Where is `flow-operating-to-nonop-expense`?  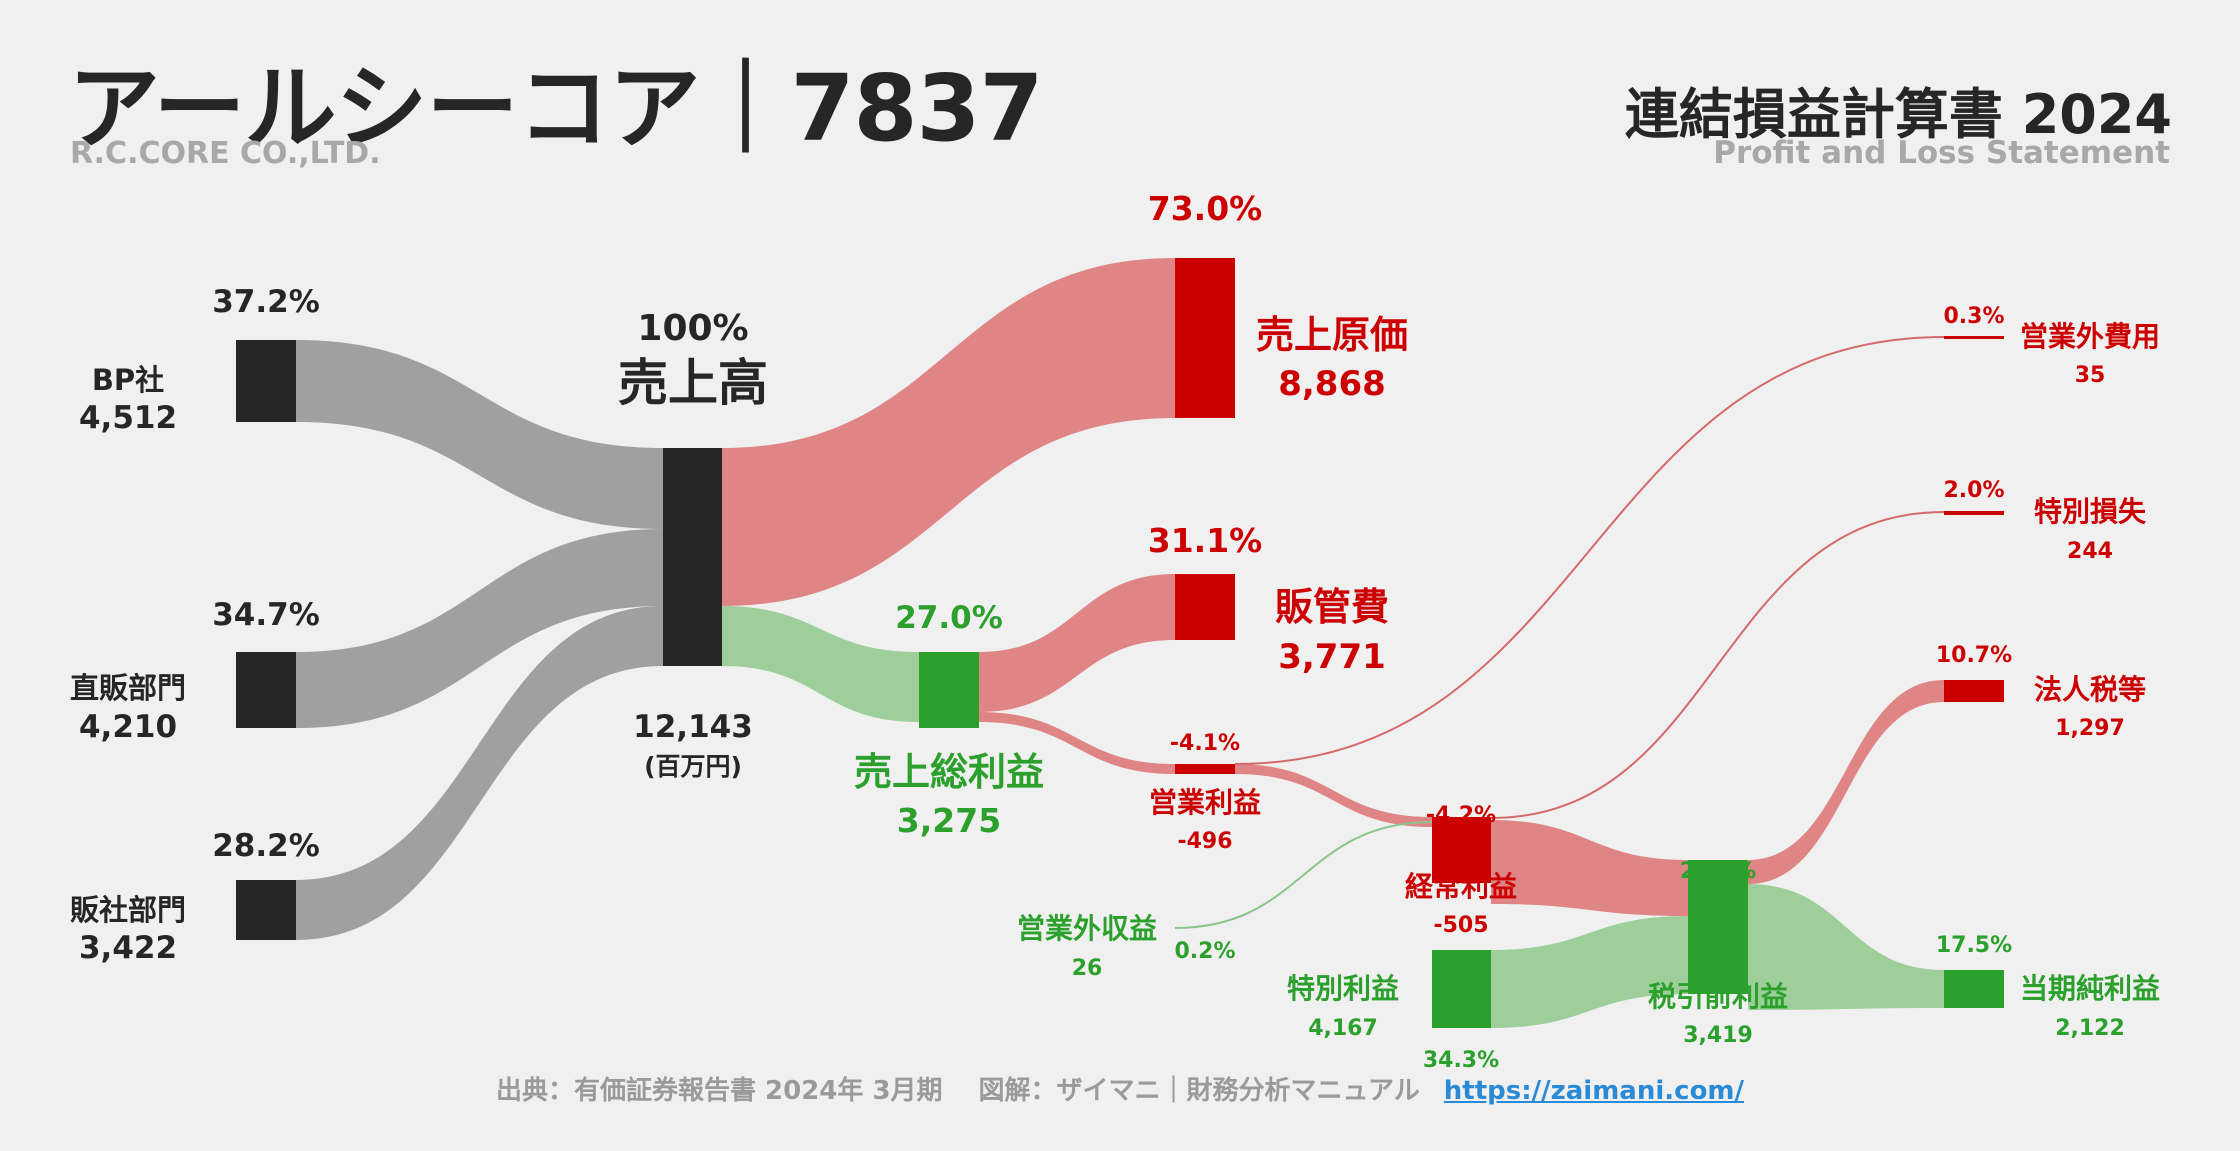
flow-operating-to-nonop-expense is located at coordinates (1589, 550).